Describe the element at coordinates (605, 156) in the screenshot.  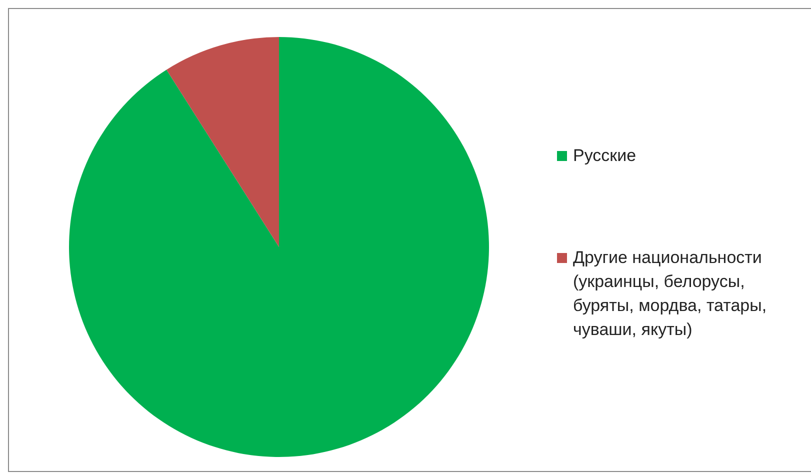
I see `legend-label: Русские` at that location.